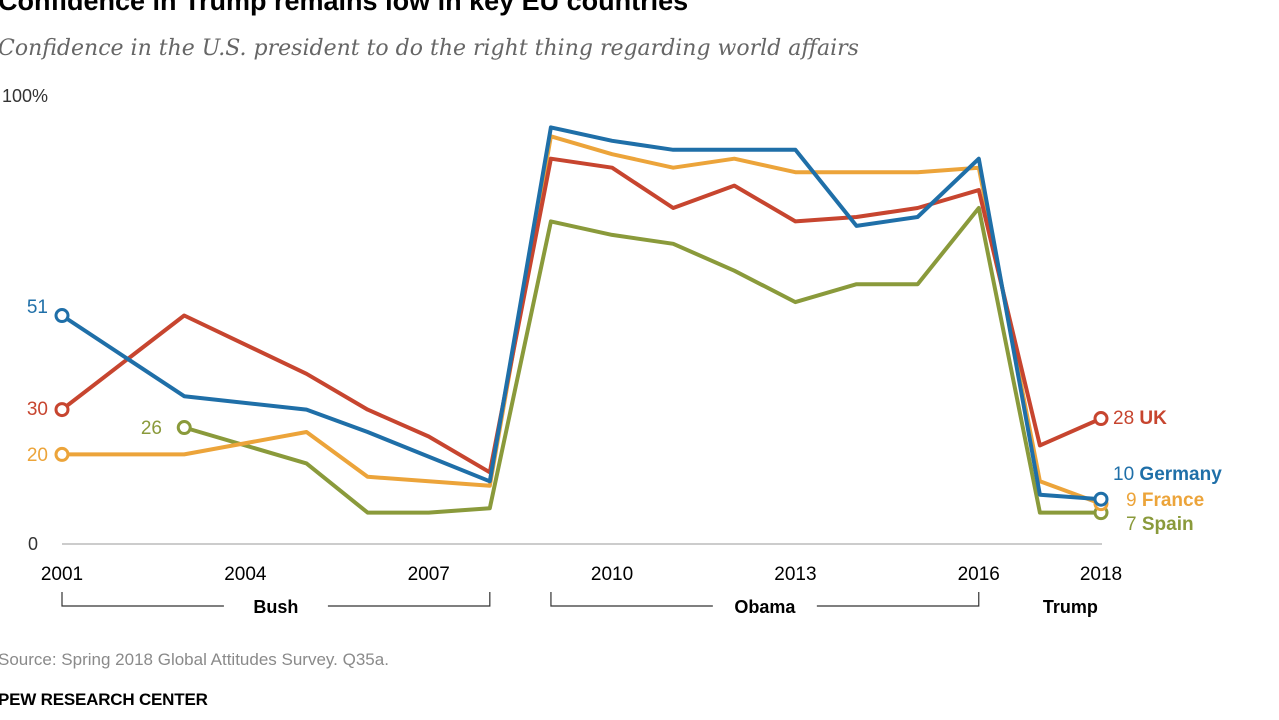 The image size is (1279, 720). I want to click on y-tick-label-100: 100%, so click(25, 96).